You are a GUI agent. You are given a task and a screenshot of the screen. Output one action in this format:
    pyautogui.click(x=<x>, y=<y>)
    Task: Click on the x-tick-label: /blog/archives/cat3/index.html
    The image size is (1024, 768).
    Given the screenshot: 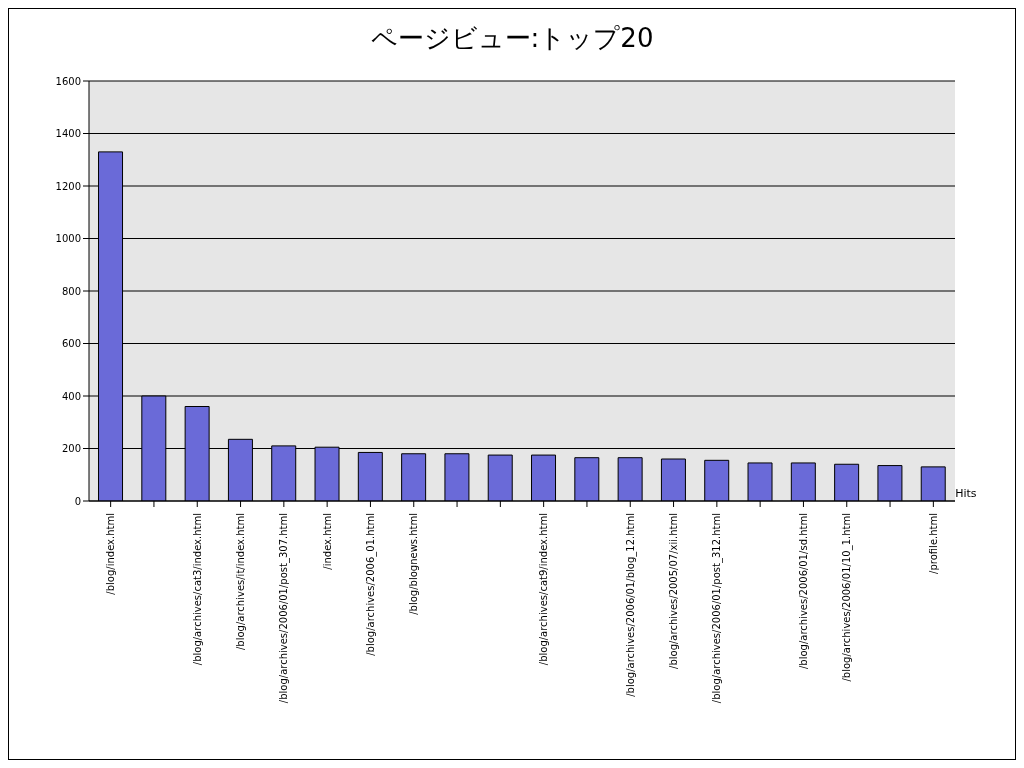 What is the action you would take?
    pyautogui.click(x=197, y=589)
    